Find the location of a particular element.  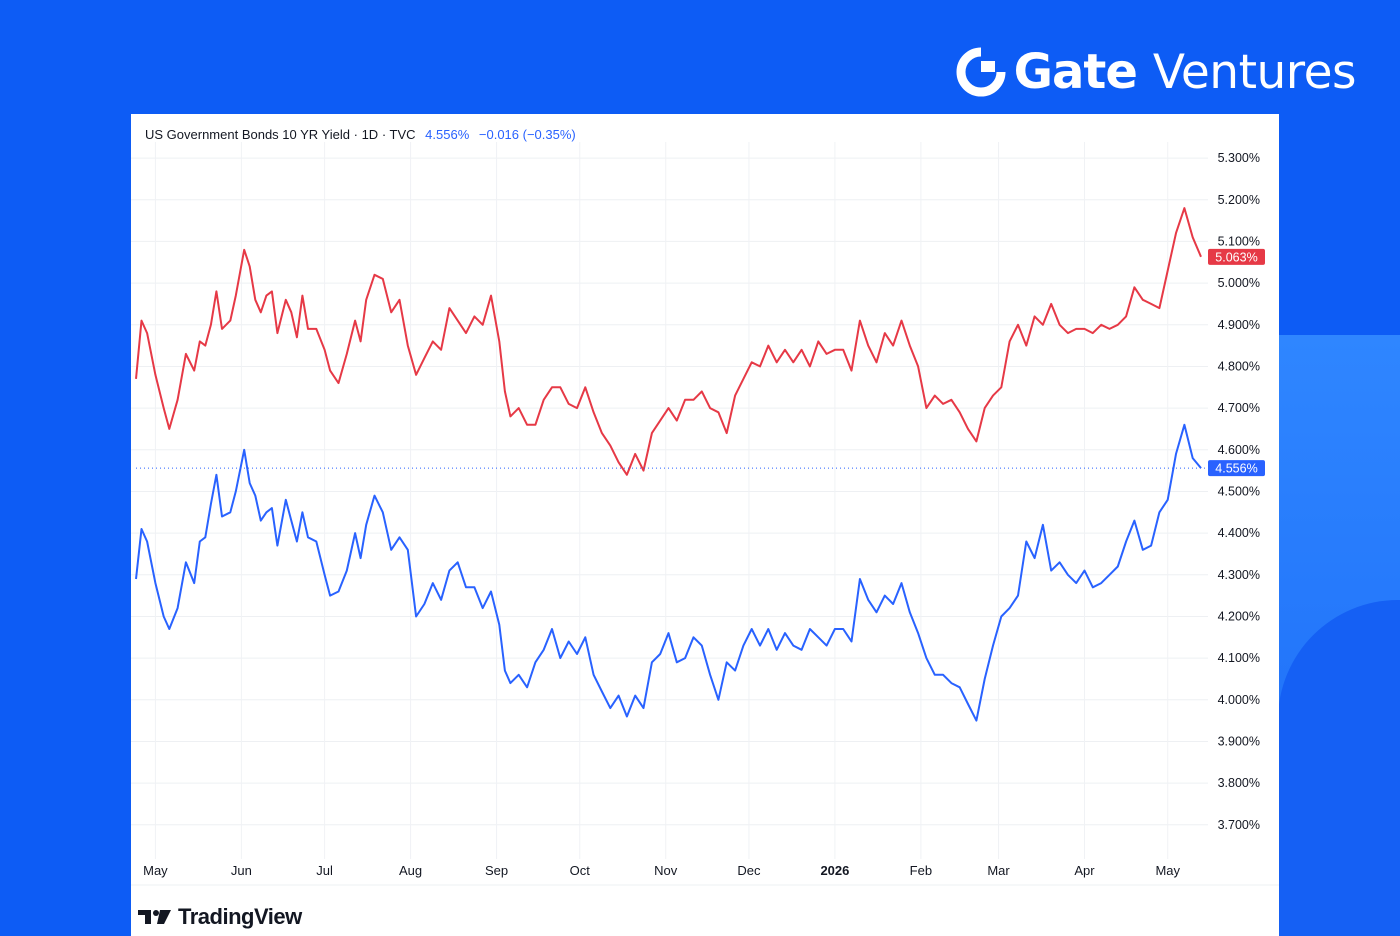

tradingview-logo: TradingView is located at coordinates (220, 917).